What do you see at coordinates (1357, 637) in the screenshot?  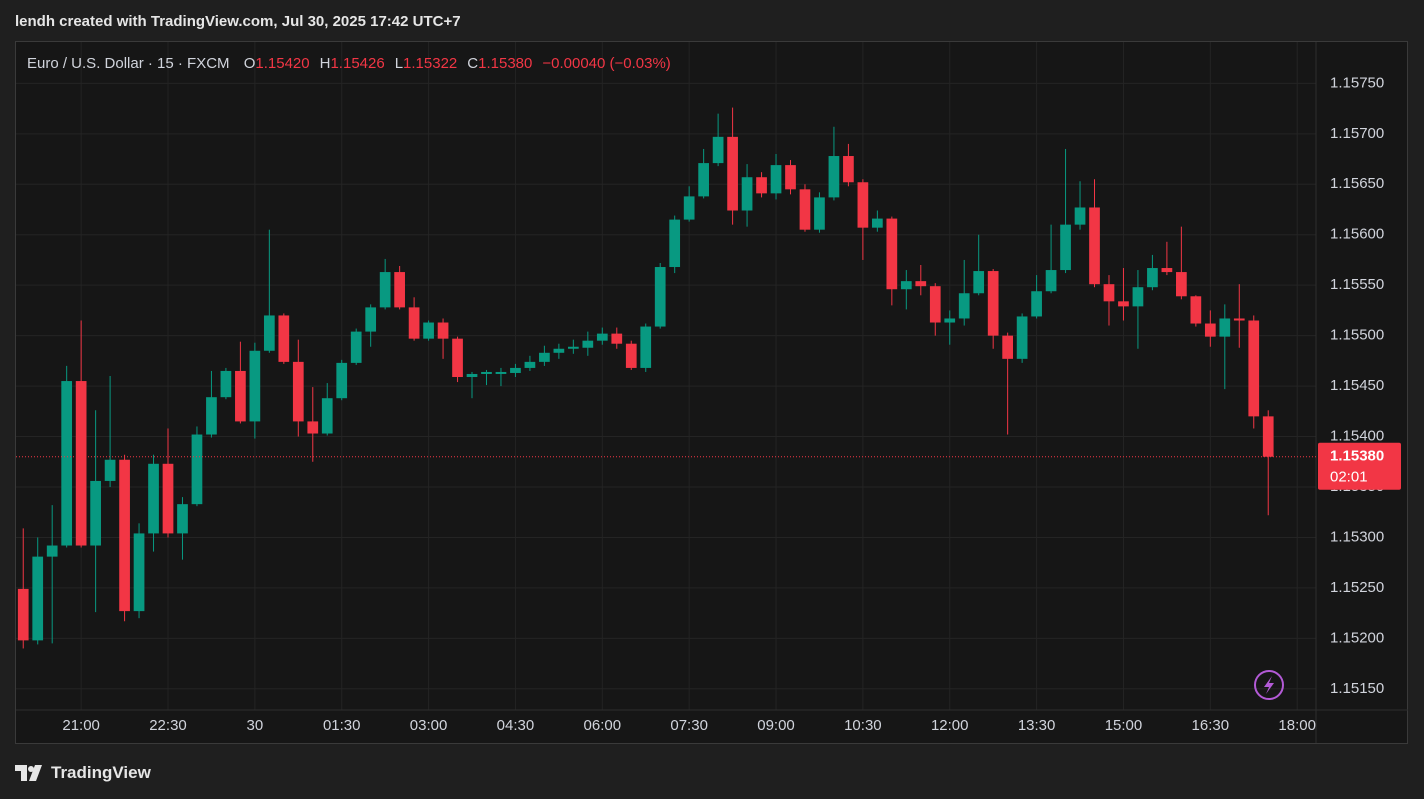 I see `y-tick-label: 1.15200` at bounding box center [1357, 637].